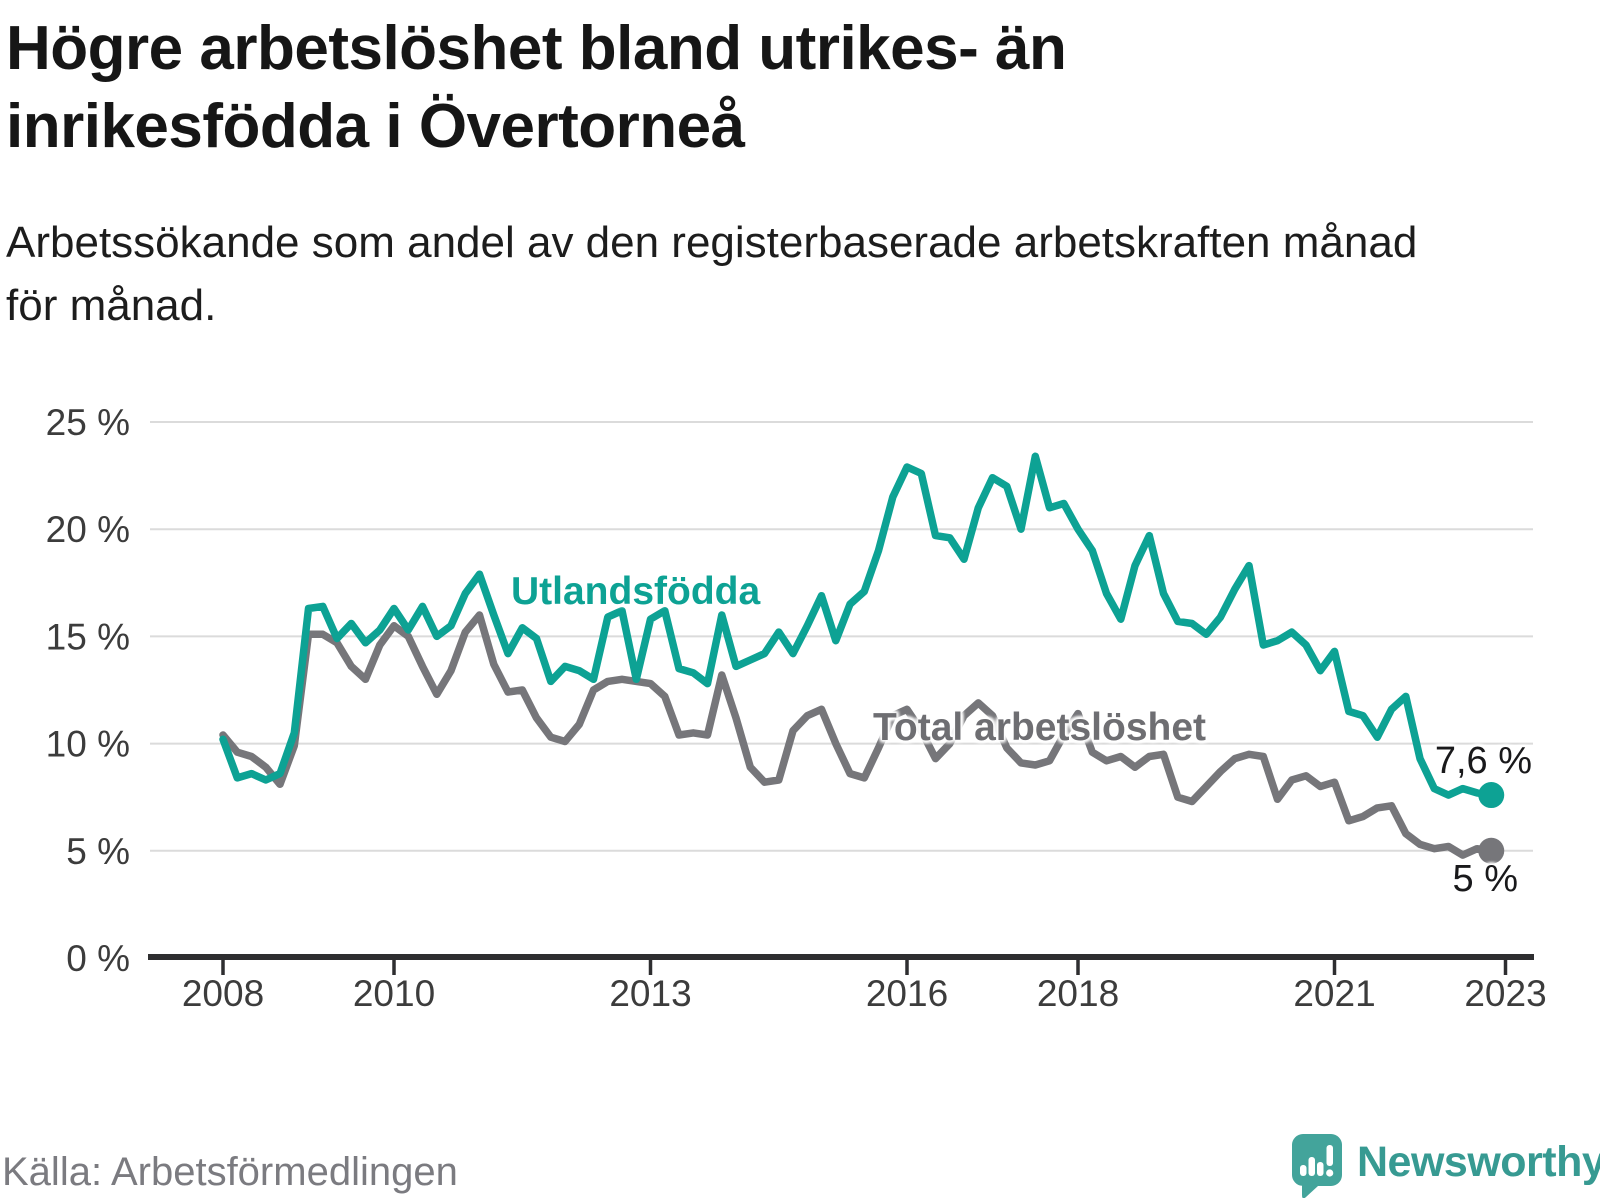  What do you see at coordinates (111, 305) in the screenshot?
I see `chart-subtitle-line2: för månad.` at bounding box center [111, 305].